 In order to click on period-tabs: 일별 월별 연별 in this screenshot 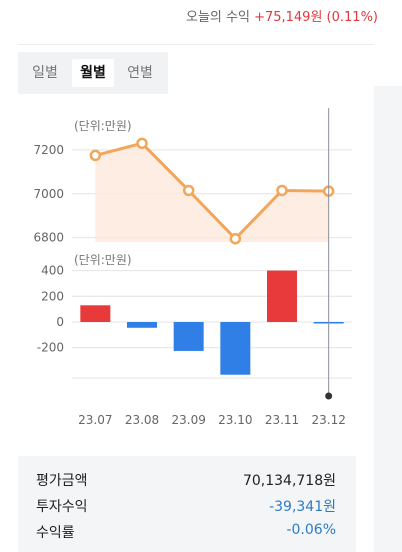, I will do `click(93, 73)`.